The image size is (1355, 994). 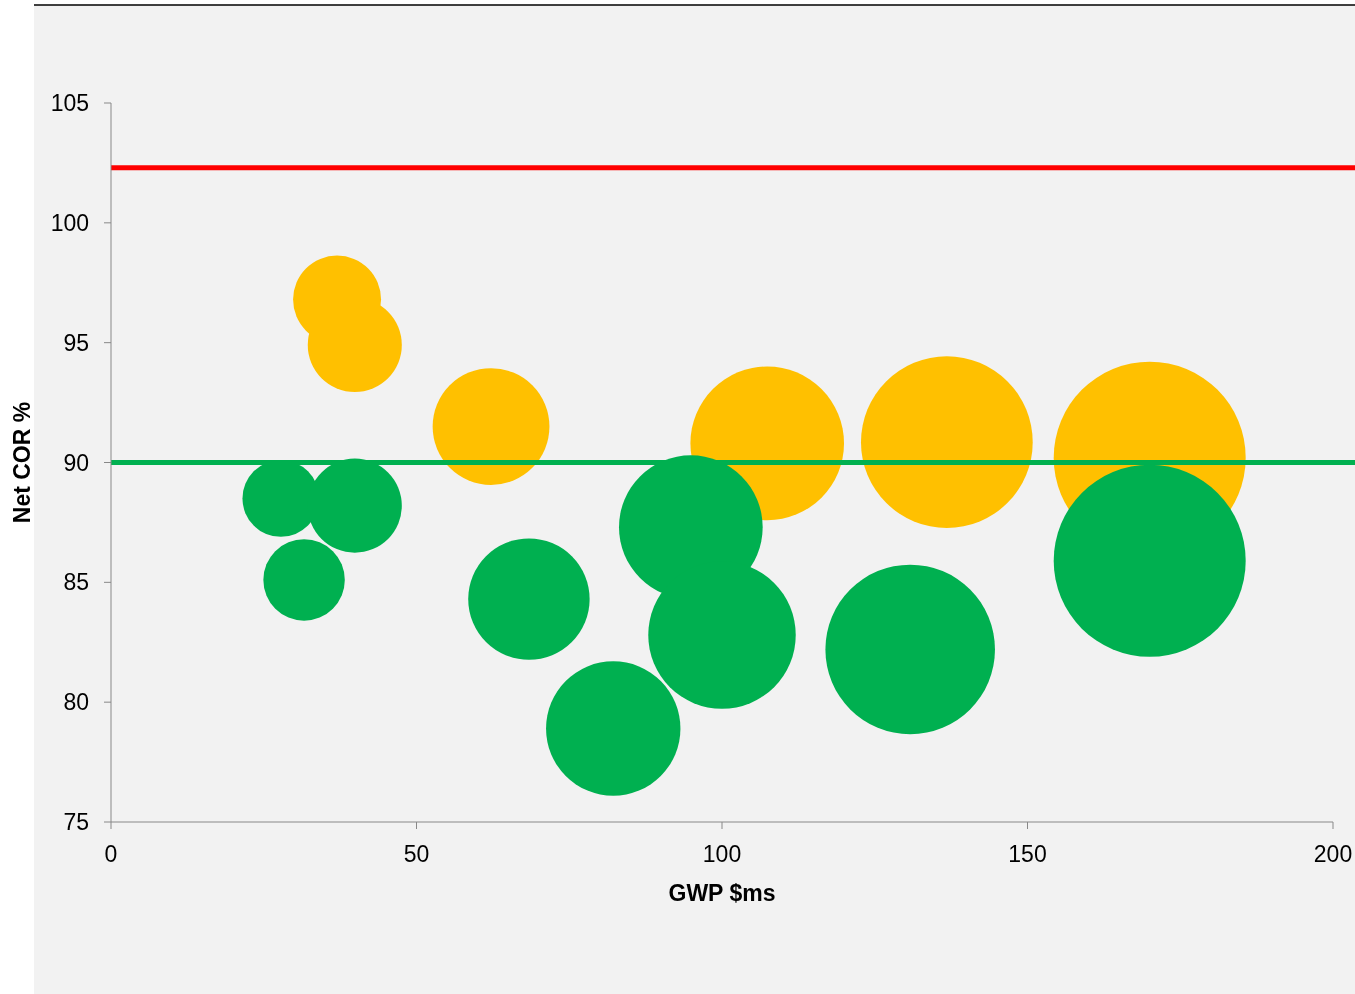 What do you see at coordinates (22, 462) in the screenshot?
I see `y-axis-title: Net COR %` at bounding box center [22, 462].